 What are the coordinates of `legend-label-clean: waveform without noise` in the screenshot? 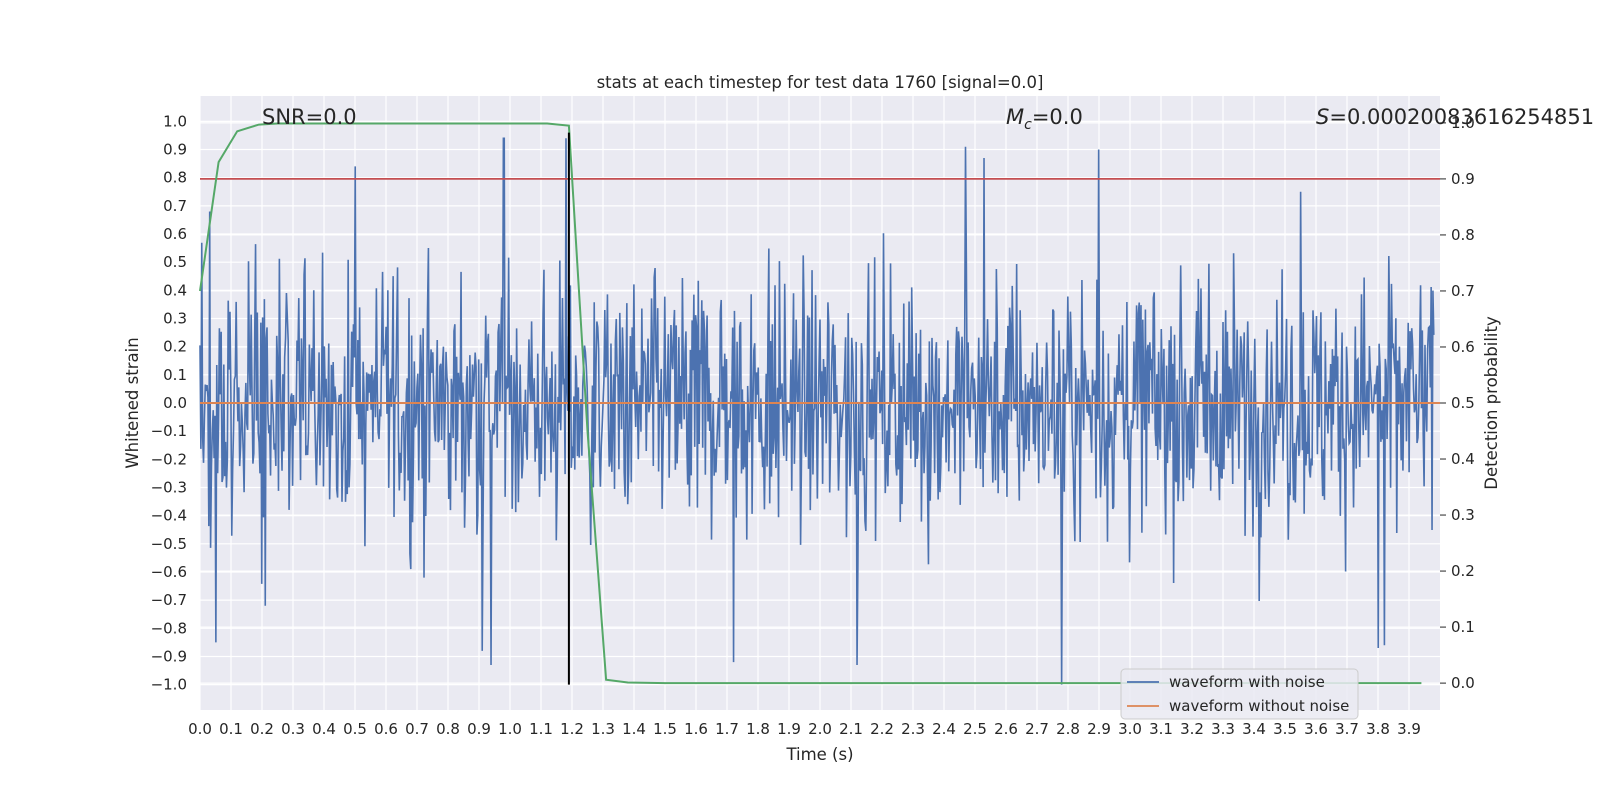 It's located at (1259, 706).